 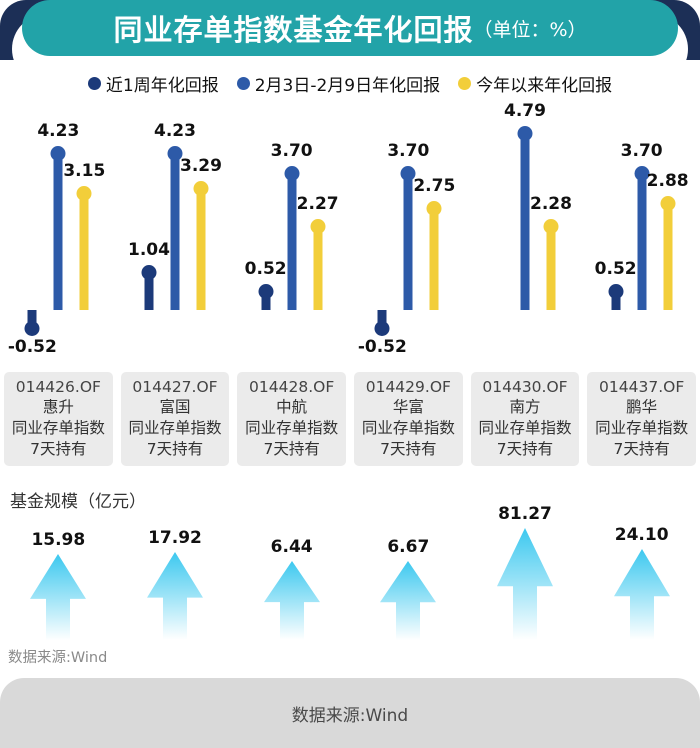 I want to click on page-title-unit: （单位：%）, so click(x=530, y=29).